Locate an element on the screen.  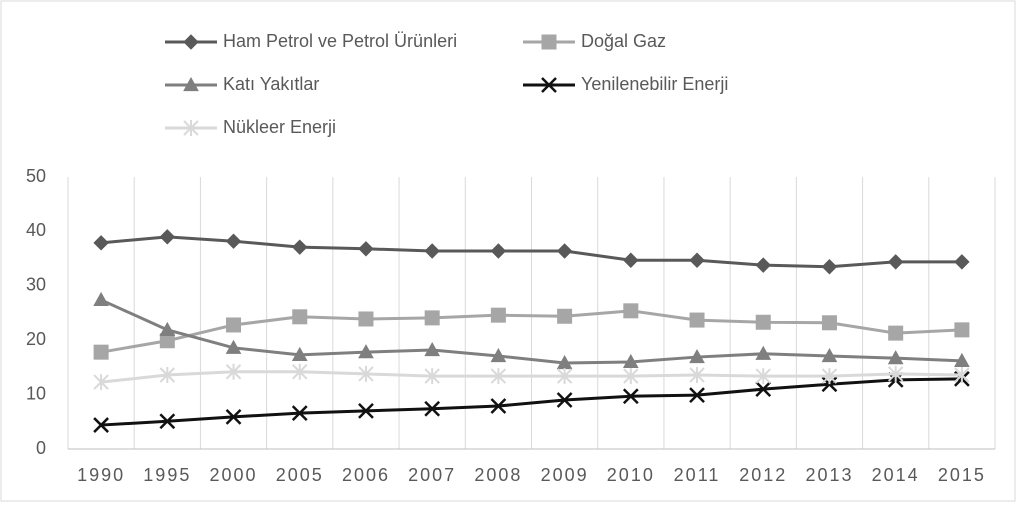
y-tick-label: 20 is located at coordinates (36, 339).